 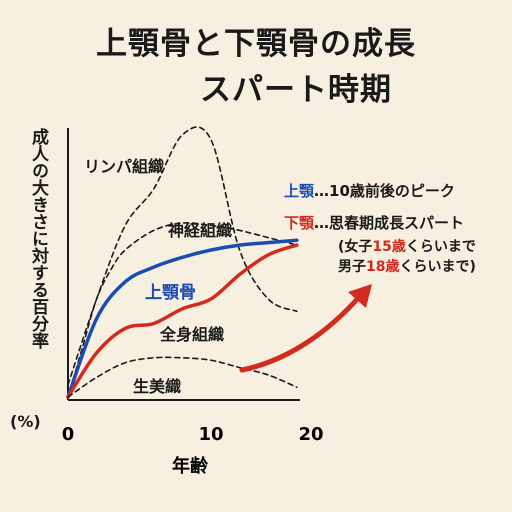 I want to click on note-female-pre: (女子, so click(x=355, y=247).